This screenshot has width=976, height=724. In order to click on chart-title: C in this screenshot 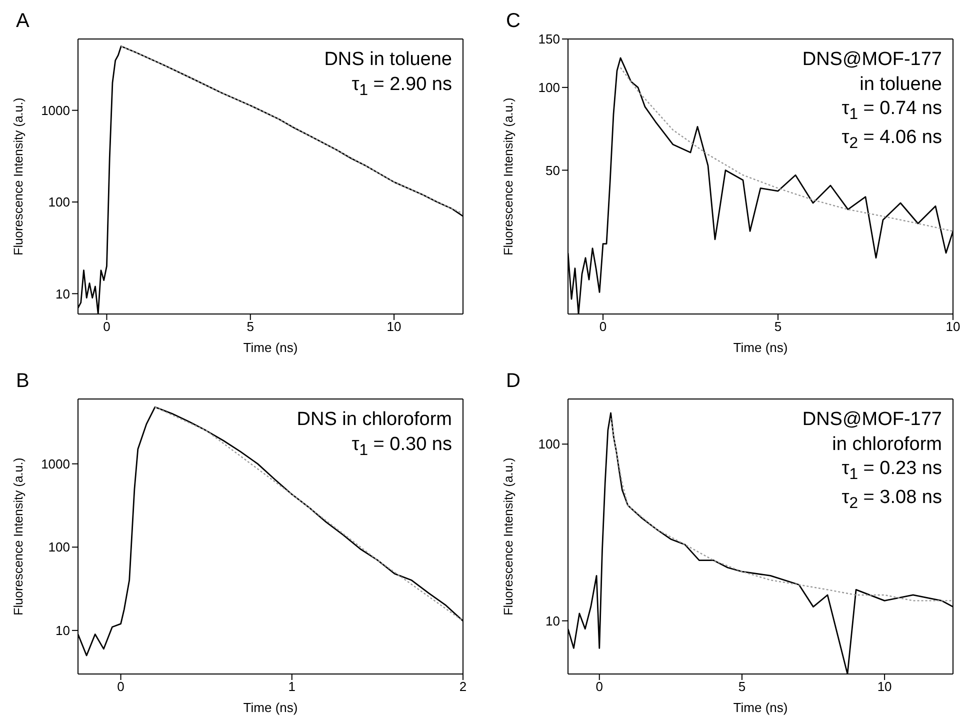, I will do `click(513, 21)`.